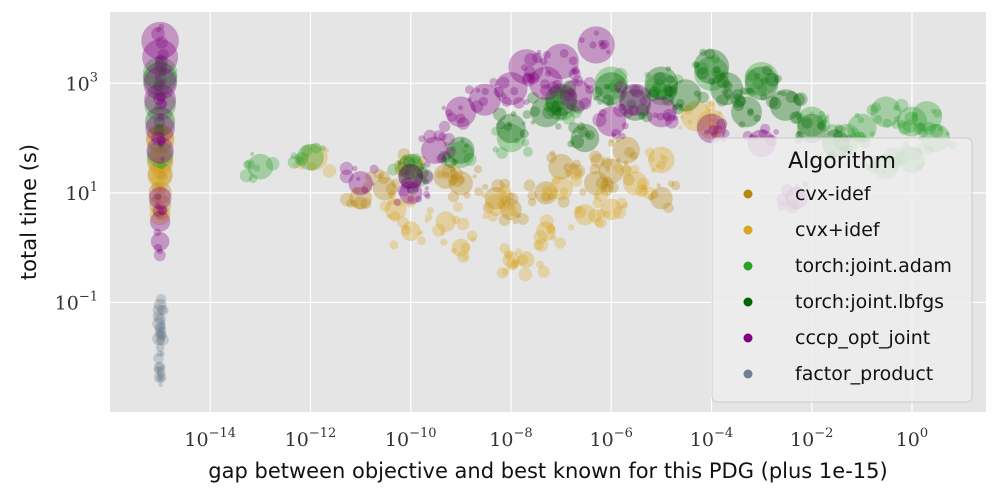  What do you see at coordinates (82, 82) in the screenshot?
I see `y-tick-label: 103` at bounding box center [82, 82].